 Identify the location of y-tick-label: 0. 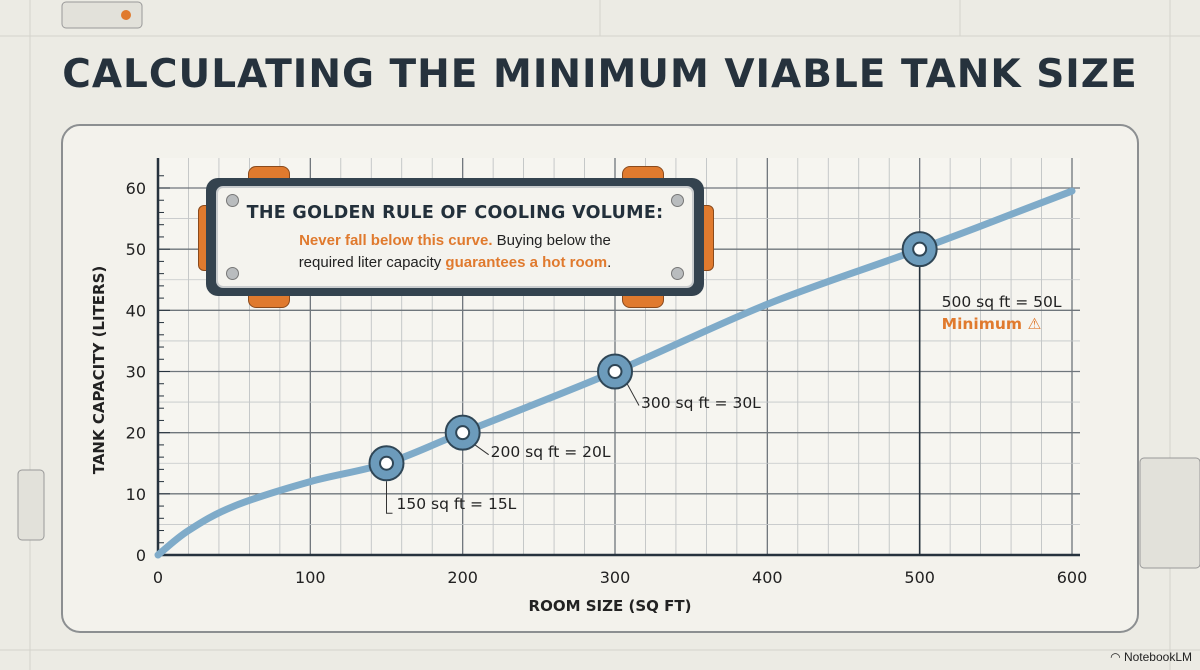
(141, 555).